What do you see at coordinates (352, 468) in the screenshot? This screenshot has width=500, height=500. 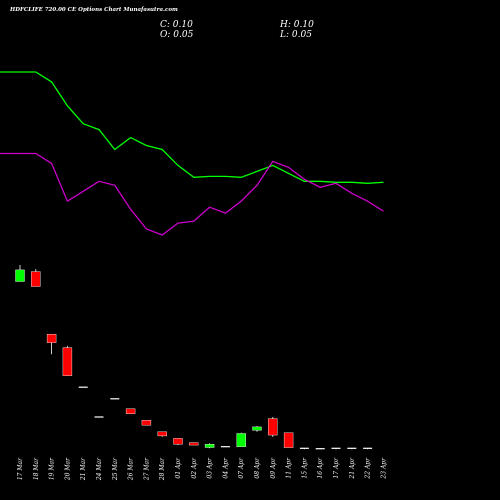 I see `x-tick-label: 21 Apr` at bounding box center [352, 468].